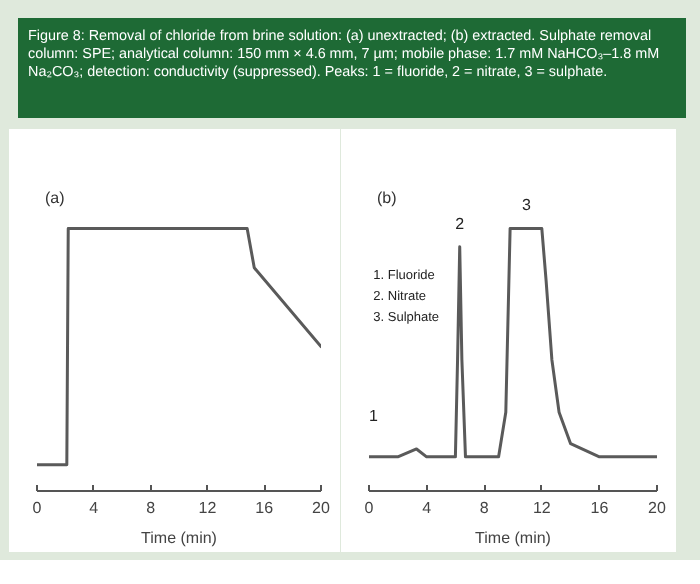 The height and width of the screenshot is (584, 700). Describe the element at coordinates (387, 198) in the screenshot. I see `chart-subtitle: (b)` at that location.